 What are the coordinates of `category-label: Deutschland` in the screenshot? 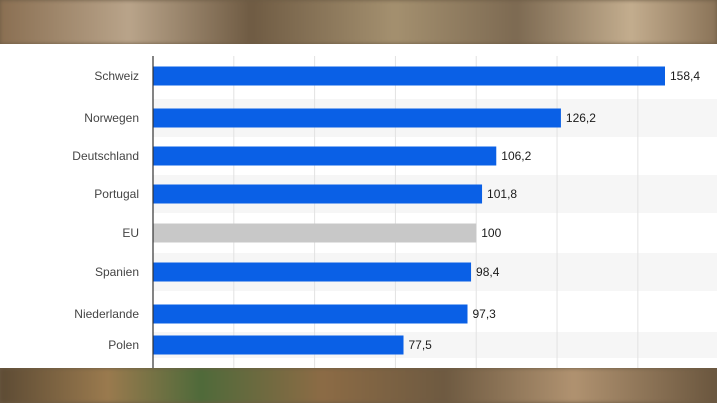 It's located at (105, 156).